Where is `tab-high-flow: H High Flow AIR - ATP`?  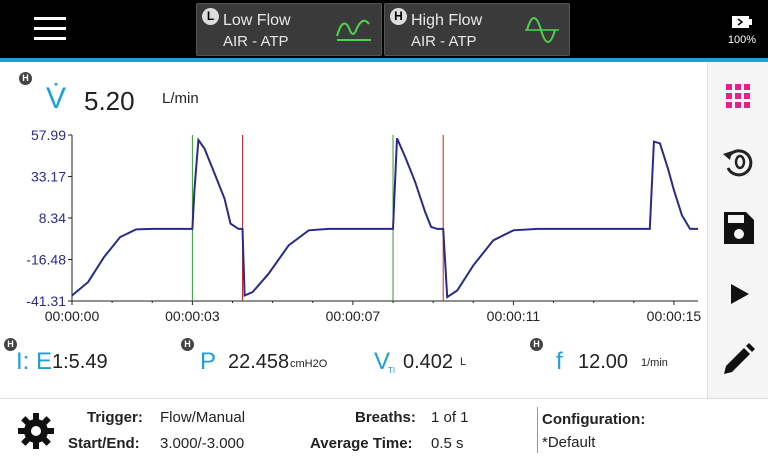 tab-high-flow: H High Flow AIR - ATP is located at coordinates (477, 29).